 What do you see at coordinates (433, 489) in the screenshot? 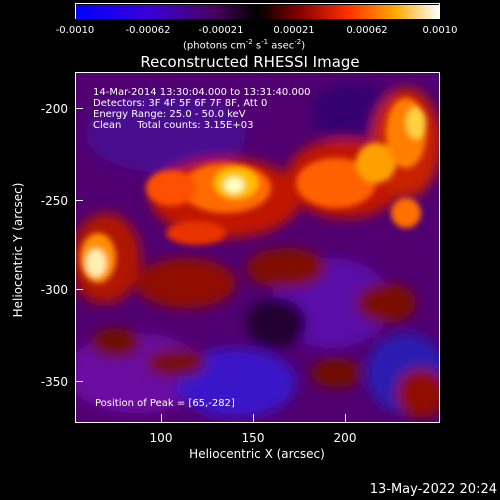
I see `timestamp-footer: 13-May-2022 20:24` at bounding box center [433, 489].